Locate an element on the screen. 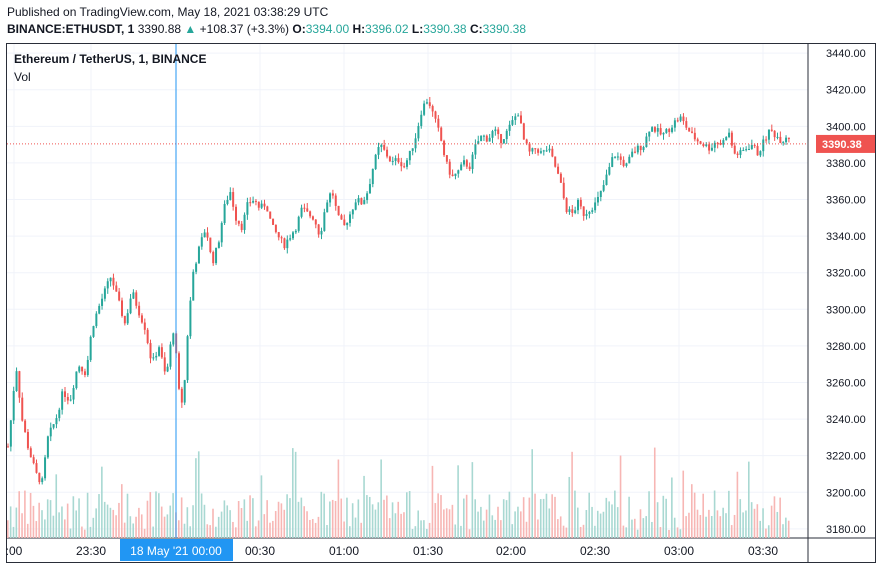 The image size is (886, 572). x-tick-label: 00:30 is located at coordinates (260, 551).